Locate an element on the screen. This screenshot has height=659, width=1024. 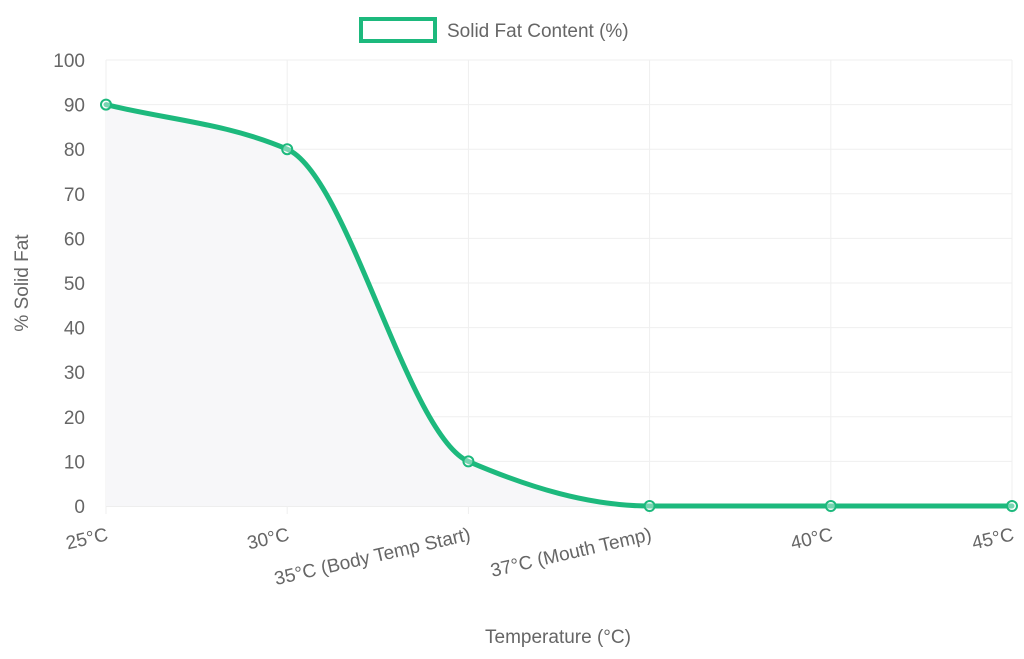
y-tick-label: 40 is located at coordinates (74, 329).